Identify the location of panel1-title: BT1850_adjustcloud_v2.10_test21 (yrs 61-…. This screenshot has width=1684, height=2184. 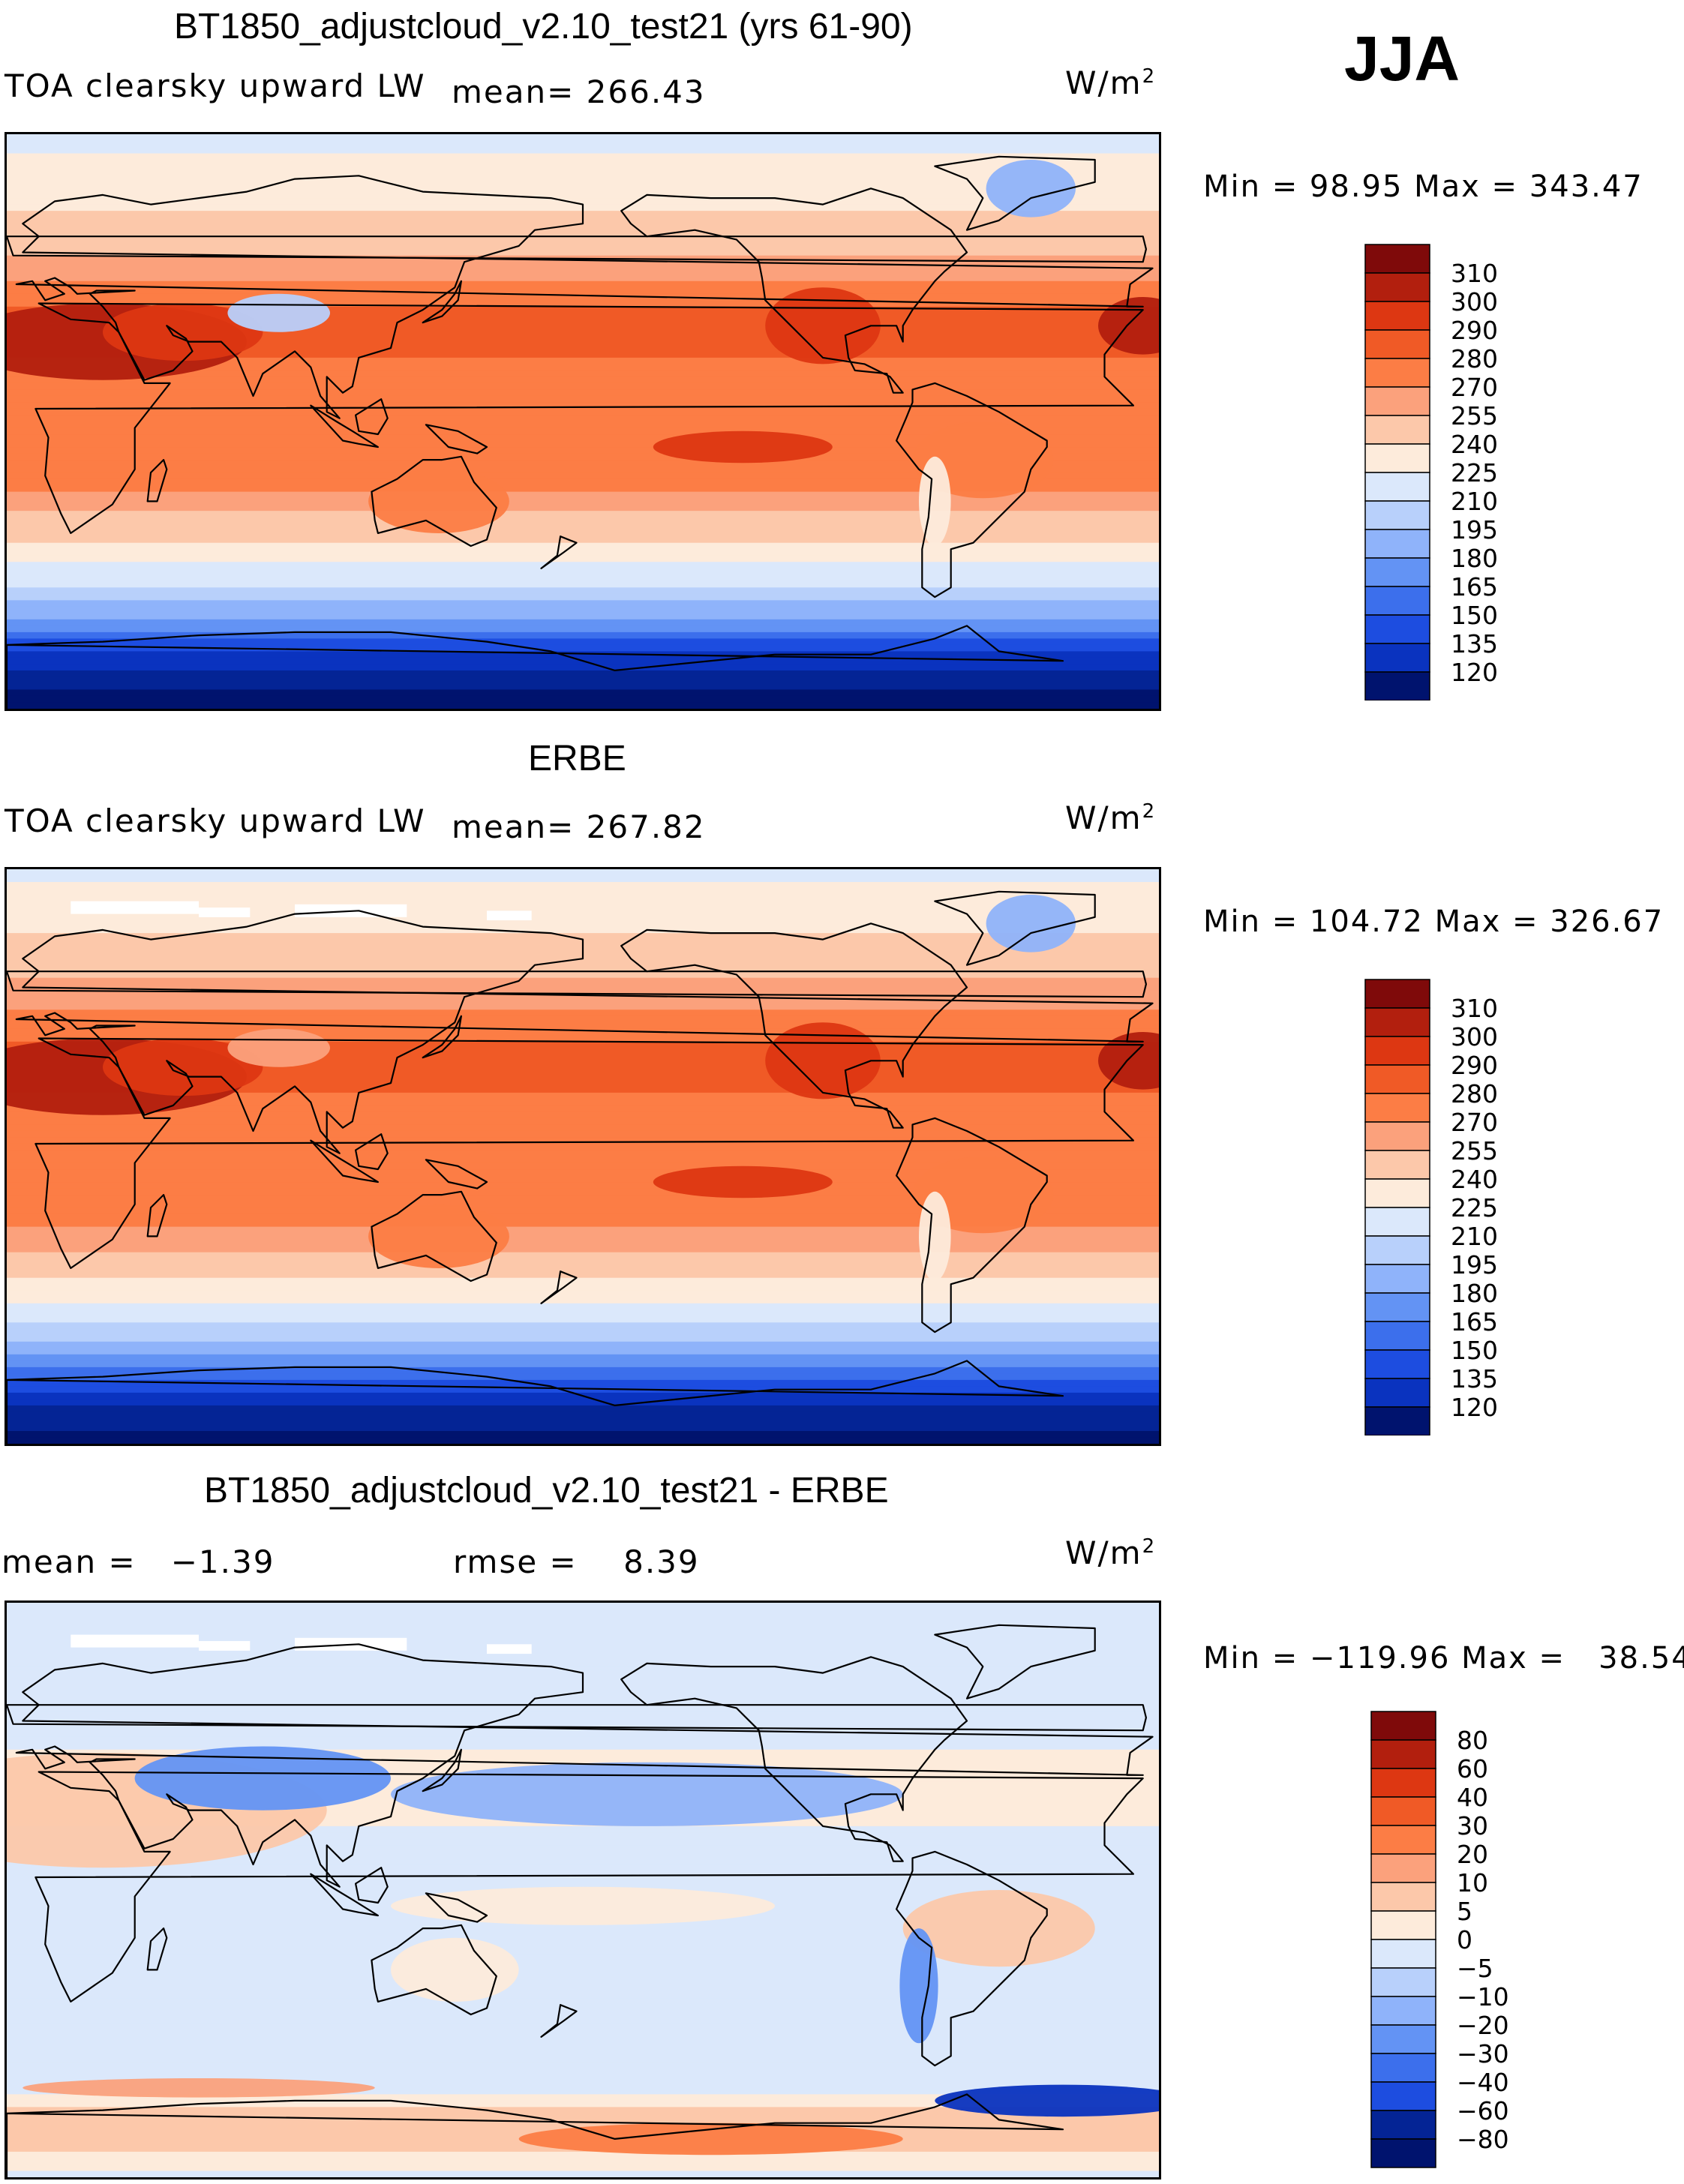
(543, 26).